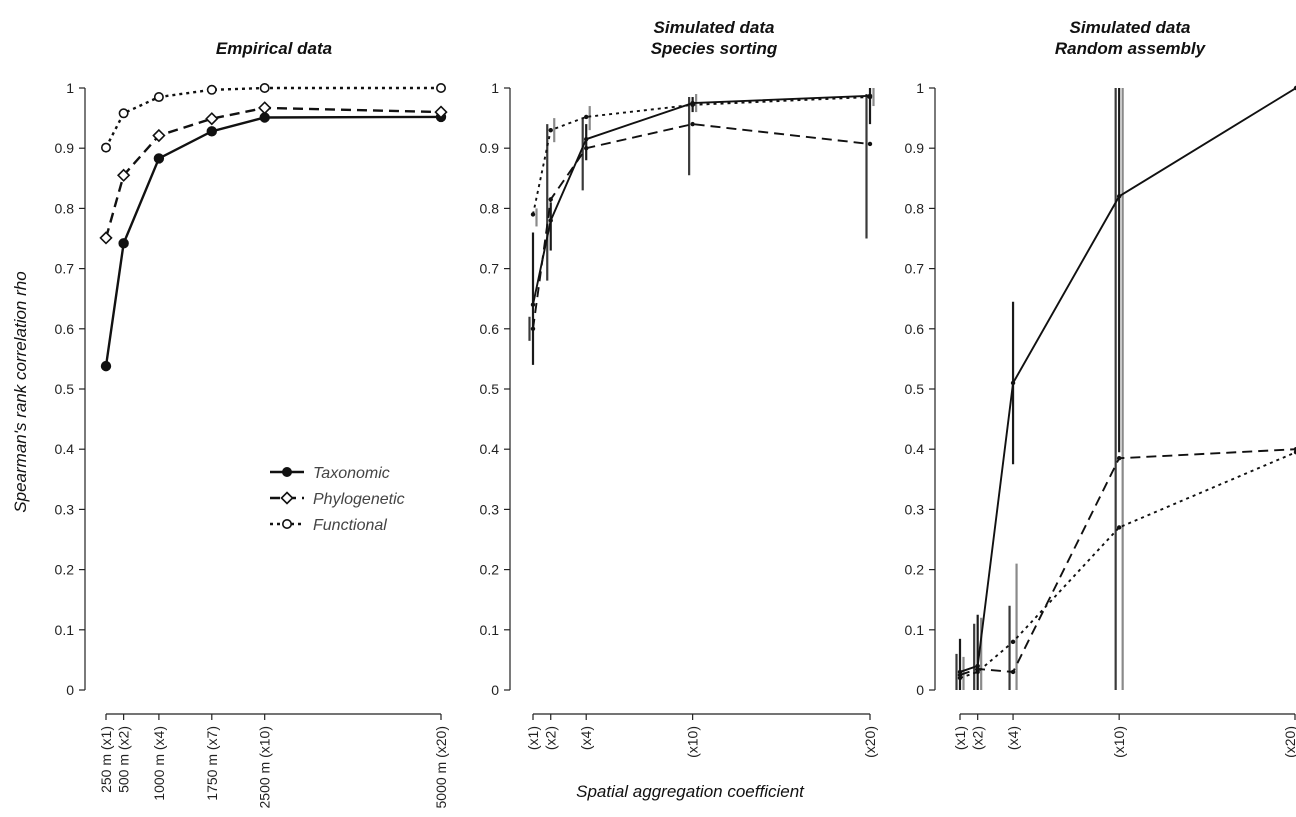 Image resolution: width=1296 pixels, height=817 pixels. What do you see at coordinates (273, 172) in the screenshot?
I see `series-line-phylogenetic` at bounding box center [273, 172].